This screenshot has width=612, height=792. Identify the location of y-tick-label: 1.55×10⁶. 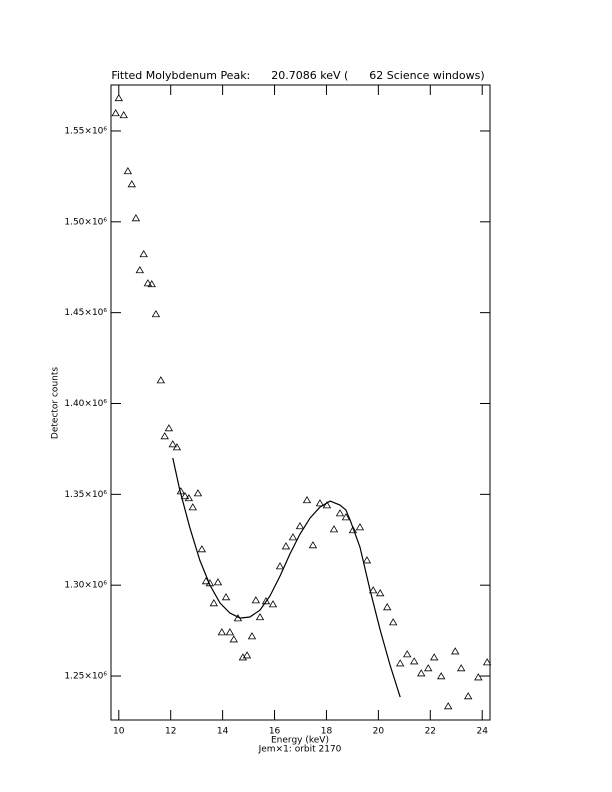
(85, 131).